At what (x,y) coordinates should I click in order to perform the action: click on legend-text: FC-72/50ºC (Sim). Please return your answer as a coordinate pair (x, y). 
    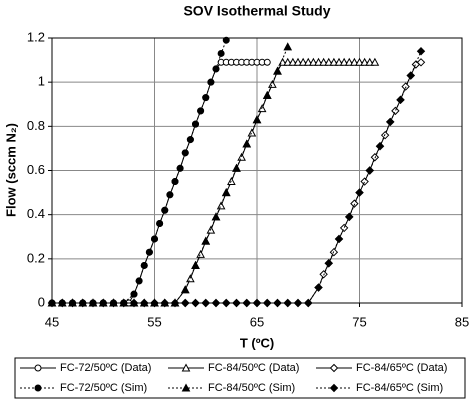
    Looking at the image, I should click on (103, 388).